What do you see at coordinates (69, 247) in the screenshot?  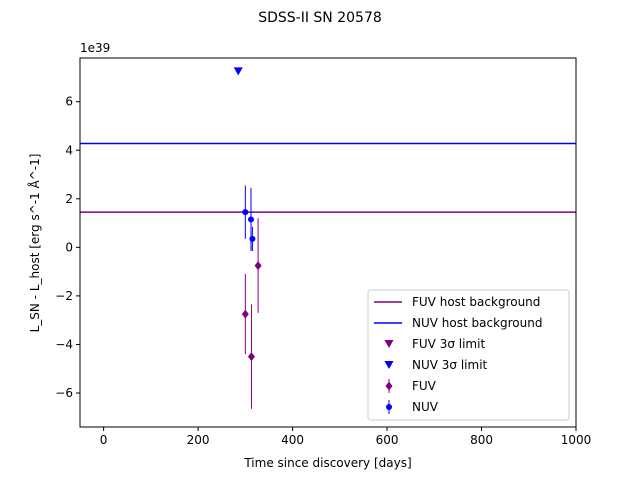 I see `y-tick-label: 0` at bounding box center [69, 247].